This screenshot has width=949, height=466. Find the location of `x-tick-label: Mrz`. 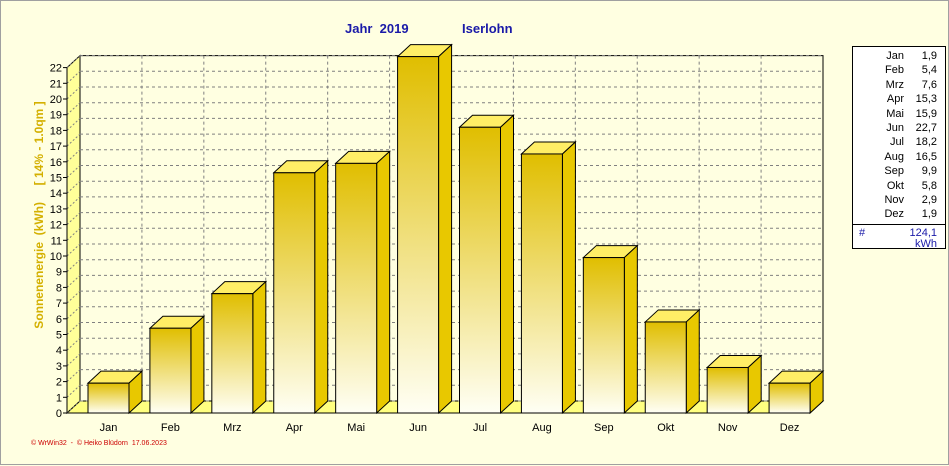

x-tick-label: Mrz is located at coordinates (232, 428).